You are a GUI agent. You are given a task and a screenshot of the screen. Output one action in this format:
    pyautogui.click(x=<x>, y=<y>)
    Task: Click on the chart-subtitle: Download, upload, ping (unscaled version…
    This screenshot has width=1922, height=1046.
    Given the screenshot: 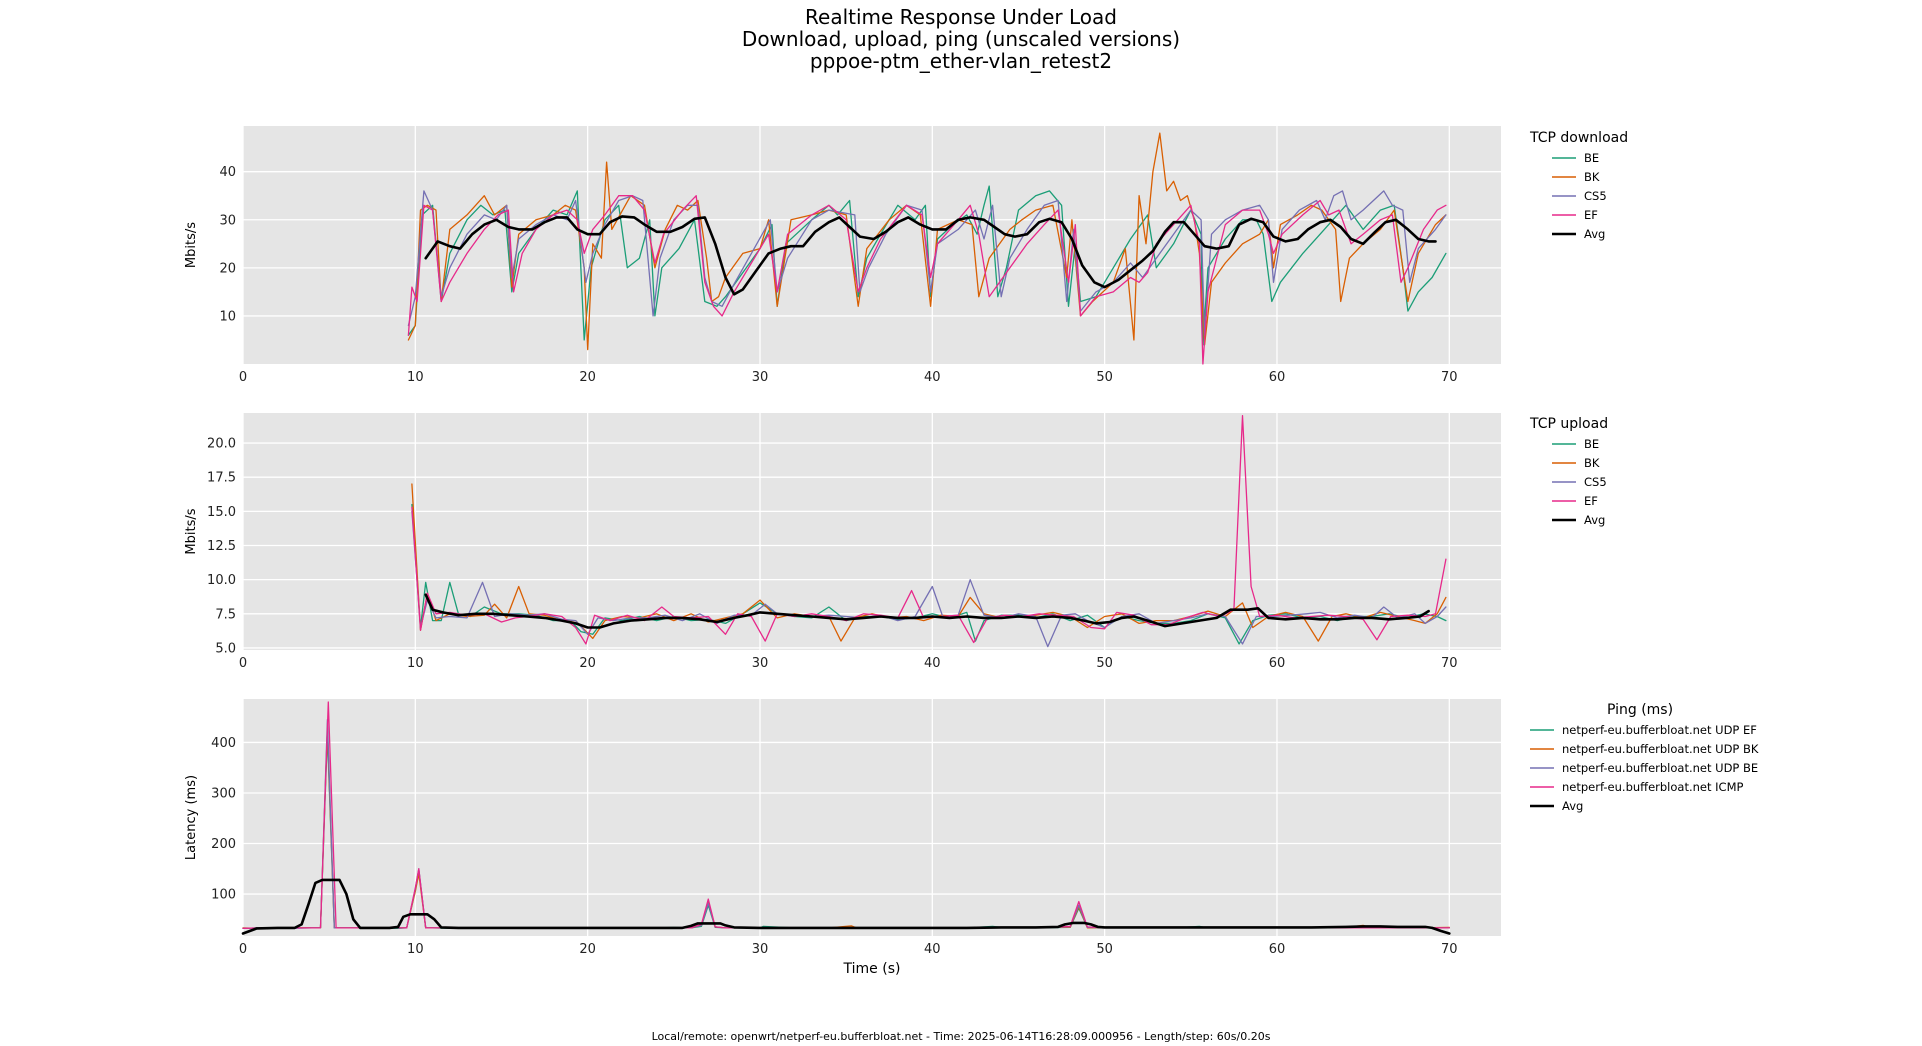 What is the action you would take?
    pyautogui.click(x=961, y=39)
    